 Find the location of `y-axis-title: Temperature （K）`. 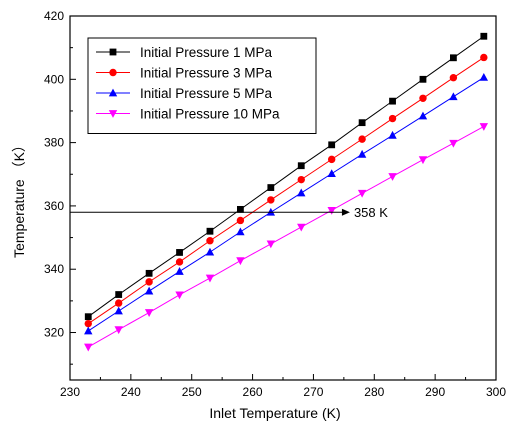

y-axis-title: Temperature （K） is located at coordinates (19, 198).